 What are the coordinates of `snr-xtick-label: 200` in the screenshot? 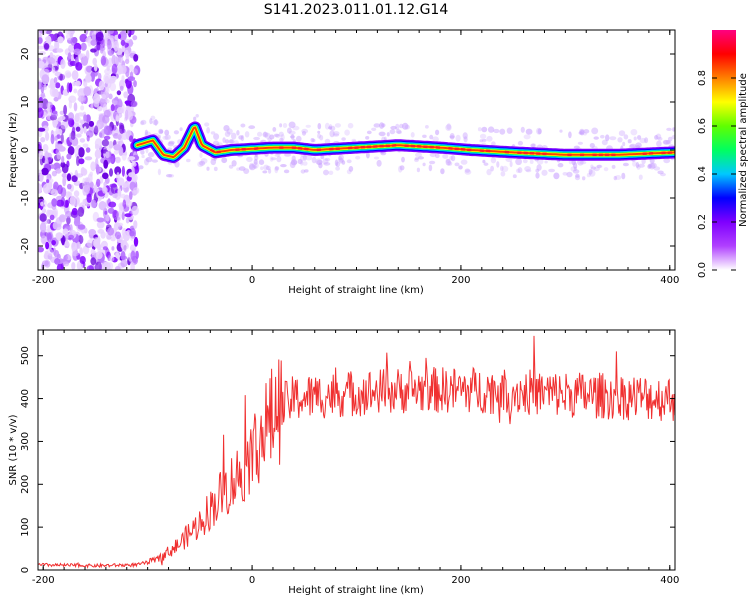 It's located at (460, 580).